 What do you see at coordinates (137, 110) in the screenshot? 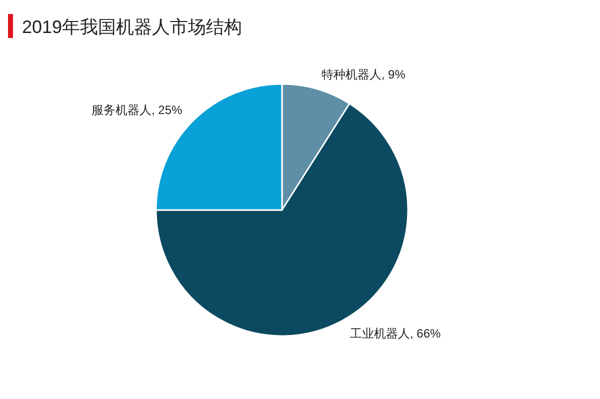
I see `slice-label: 服务机器人, 25%` at bounding box center [137, 110].